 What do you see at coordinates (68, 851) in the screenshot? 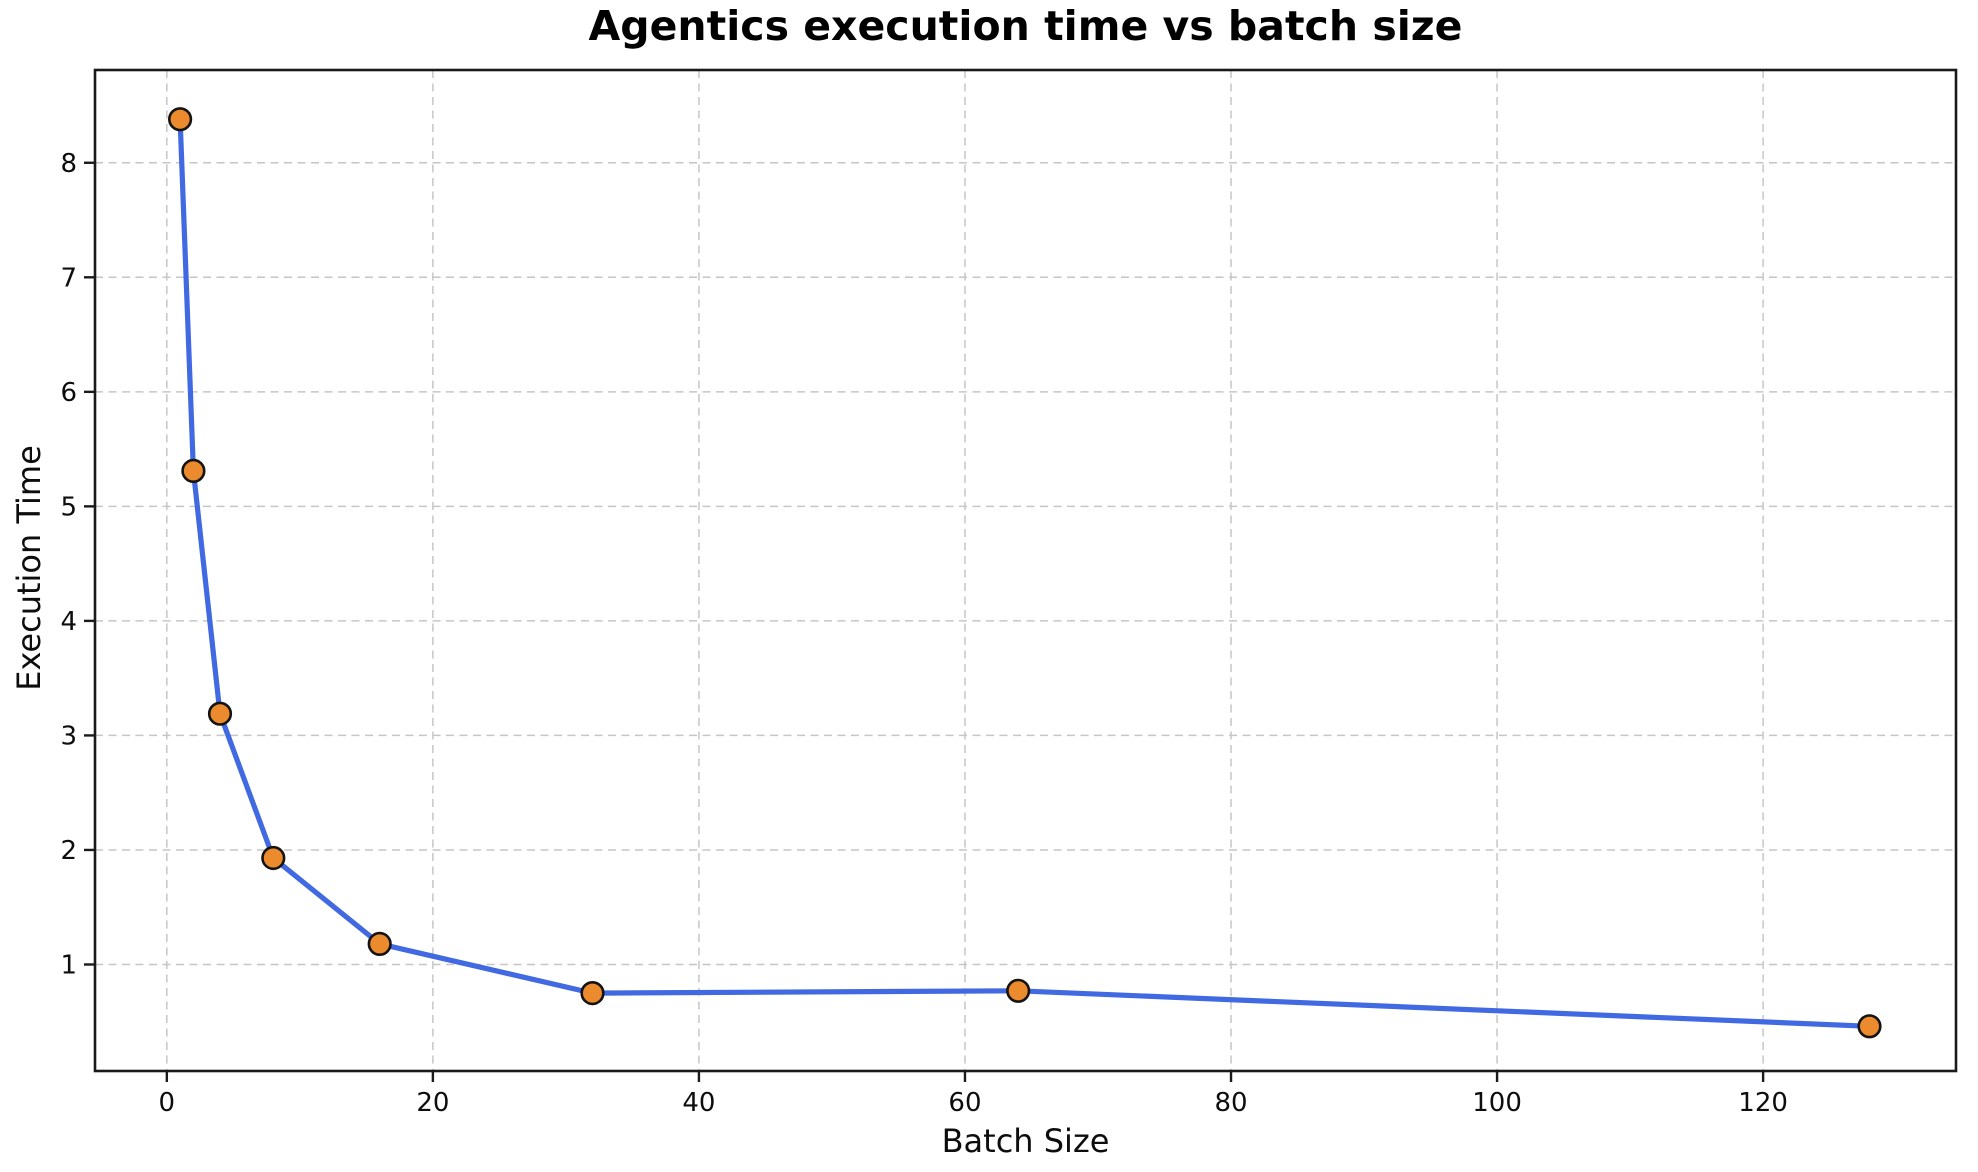
I see `y-tick-label: 2` at bounding box center [68, 851].